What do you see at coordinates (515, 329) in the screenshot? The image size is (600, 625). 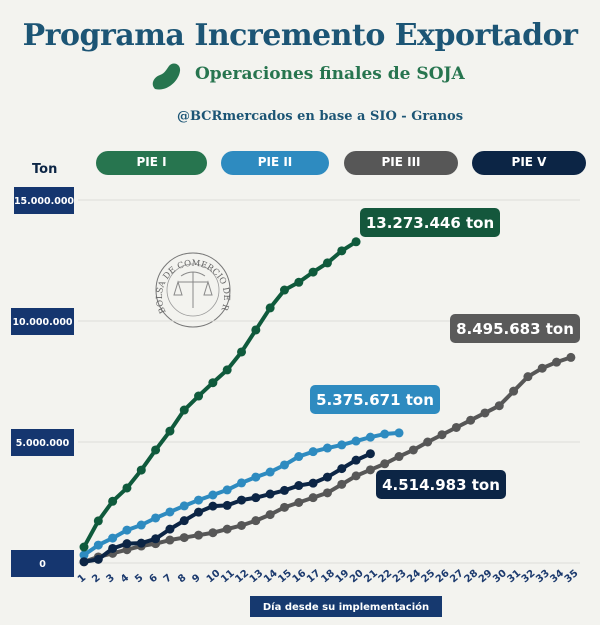 I see `end-value-label-pie-iii: 8.495.683 ton` at bounding box center [515, 329].